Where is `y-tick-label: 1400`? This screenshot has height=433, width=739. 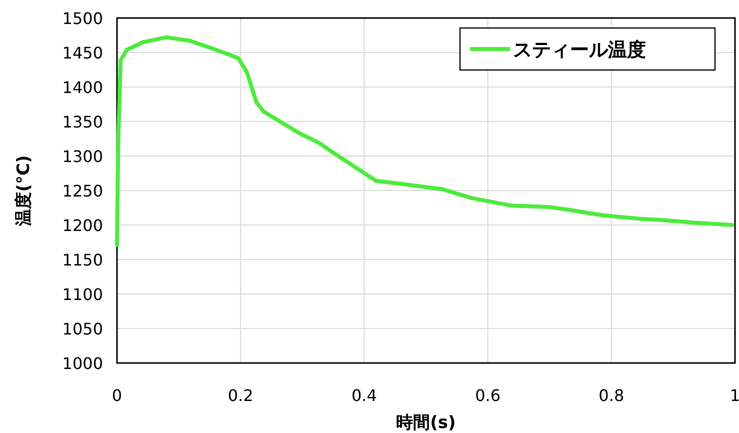
y-tick-label: 1400 is located at coordinates (82, 87).